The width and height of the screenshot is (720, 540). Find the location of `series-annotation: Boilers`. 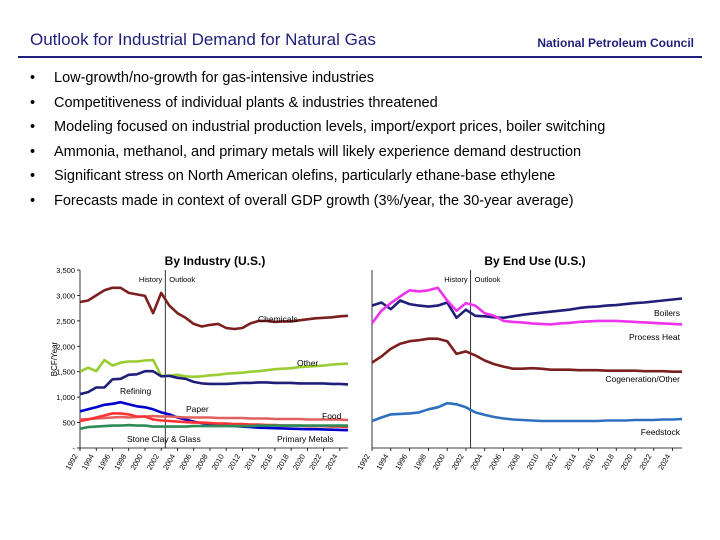

series-annotation: Boilers is located at coordinates (667, 313).